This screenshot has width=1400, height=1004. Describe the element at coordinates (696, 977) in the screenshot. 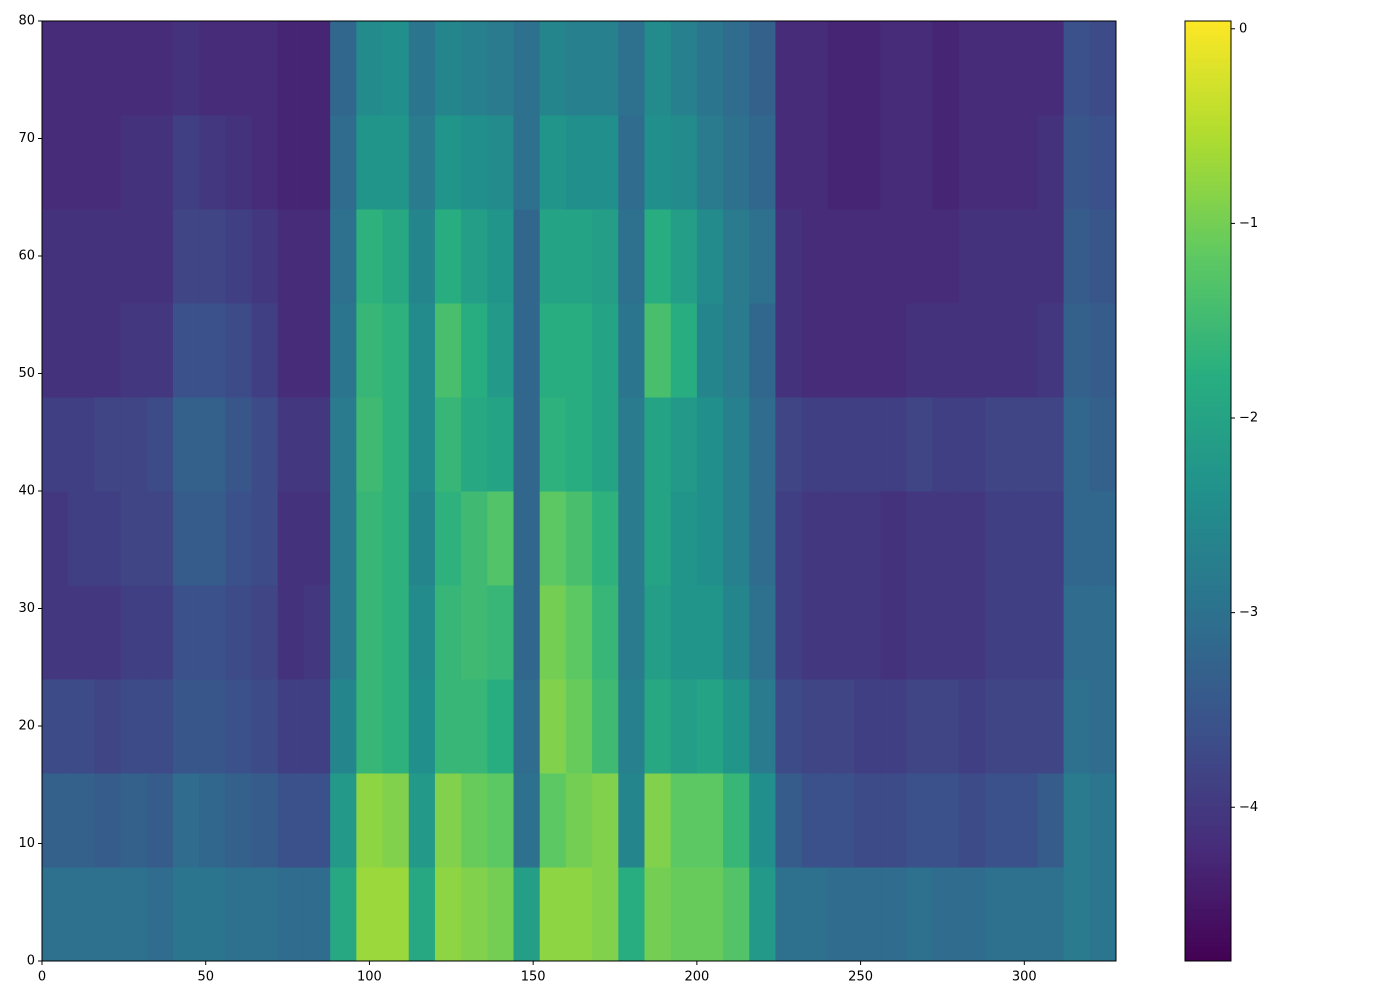

I see `x-tick-label: 200` at that location.